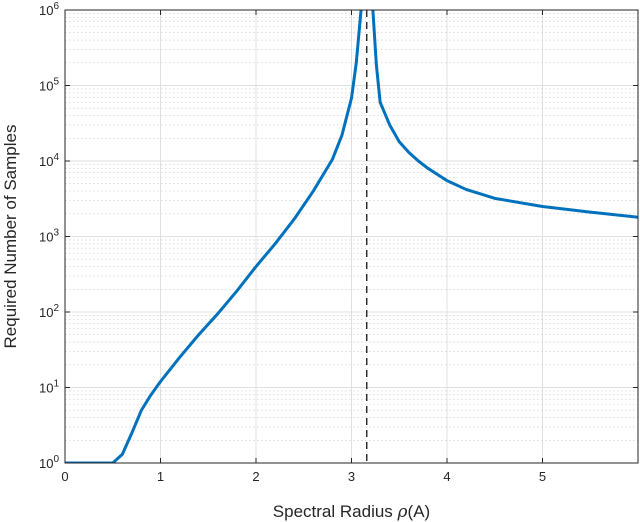 This screenshot has width=640, height=522. I want to click on x-axis-label-prefix: Spectral Radius, so click(335, 511).